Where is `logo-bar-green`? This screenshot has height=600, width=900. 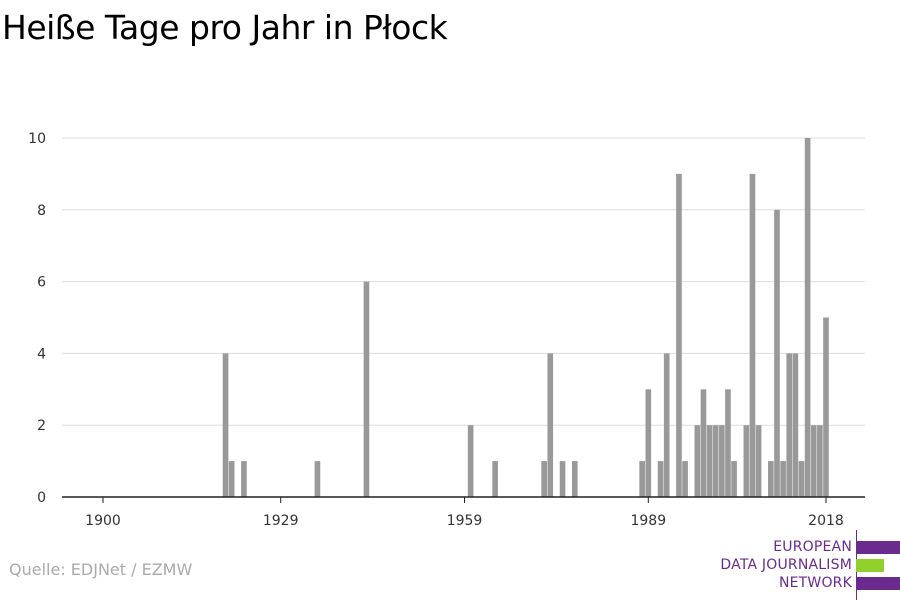
logo-bar-green is located at coordinates (870, 565).